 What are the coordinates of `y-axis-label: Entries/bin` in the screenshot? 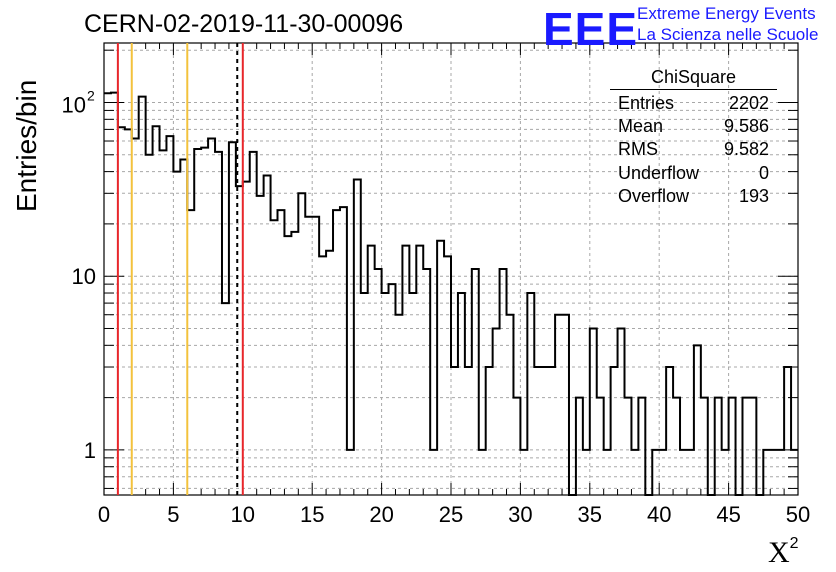 It's located at (26, 145).